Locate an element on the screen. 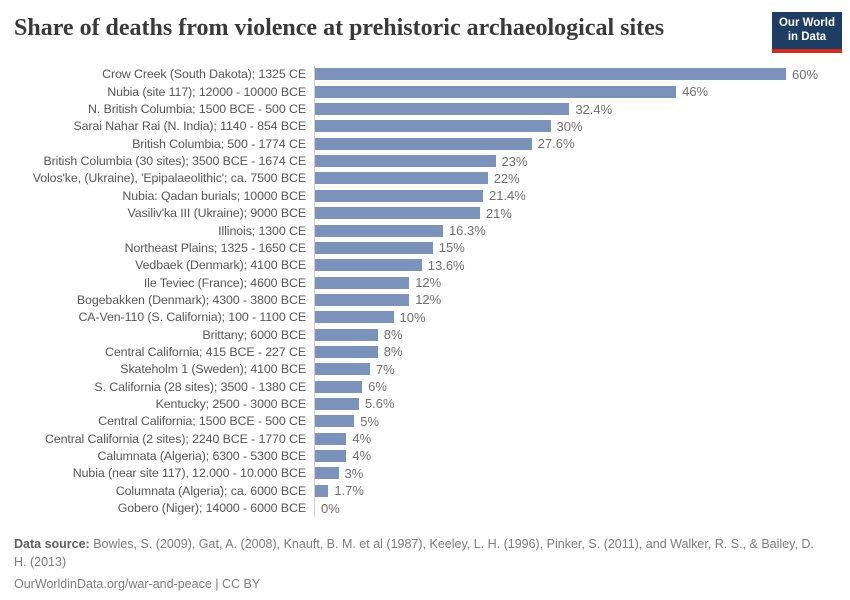 Image resolution: width=850 pixels, height=600 pixels. chart-row: Brittany; 6000 BCE 8% is located at coordinates (430, 334).